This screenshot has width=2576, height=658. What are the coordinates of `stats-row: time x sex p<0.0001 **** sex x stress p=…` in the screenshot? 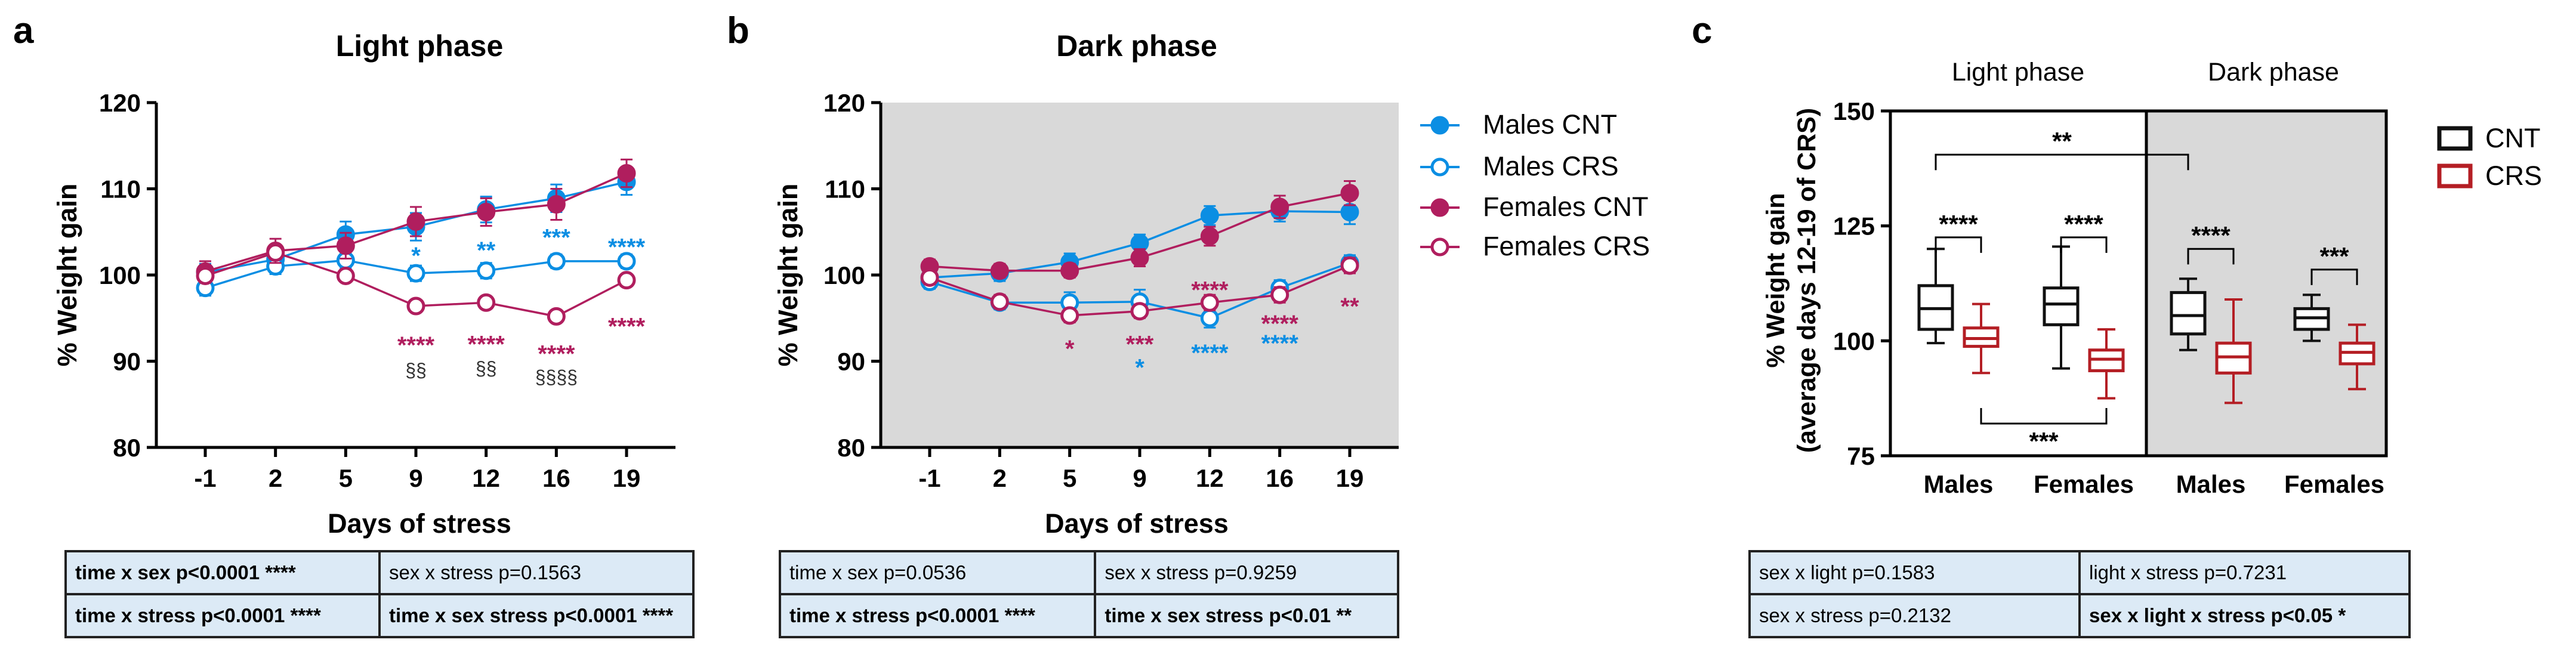 It's located at (379, 573).